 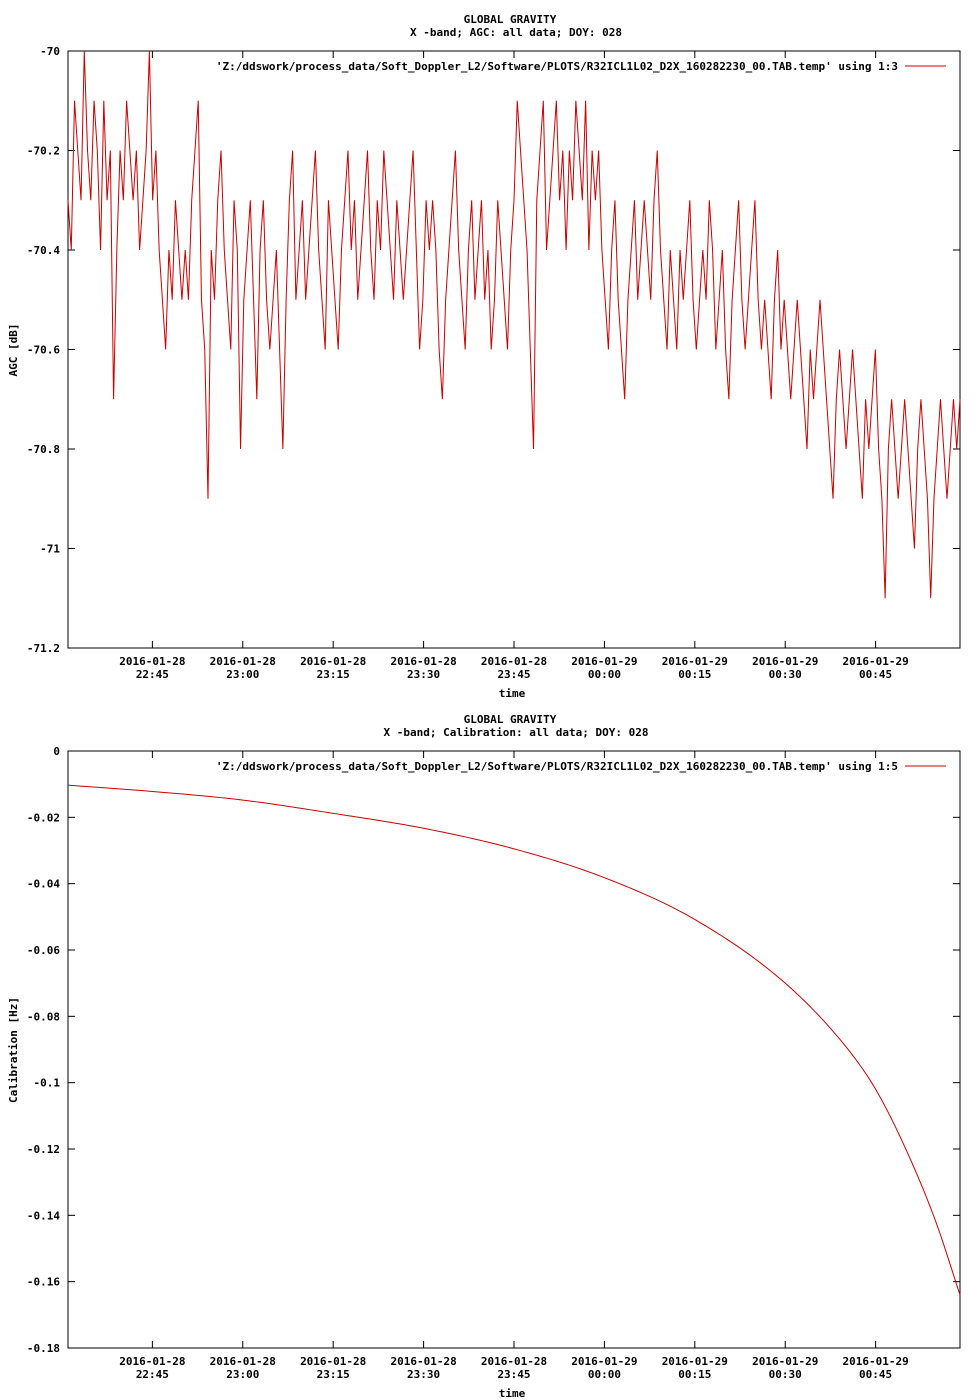 What do you see at coordinates (516, 32) in the screenshot?
I see `chart-subtitle: X -band; AGC: all data; DOY: 028` at bounding box center [516, 32].